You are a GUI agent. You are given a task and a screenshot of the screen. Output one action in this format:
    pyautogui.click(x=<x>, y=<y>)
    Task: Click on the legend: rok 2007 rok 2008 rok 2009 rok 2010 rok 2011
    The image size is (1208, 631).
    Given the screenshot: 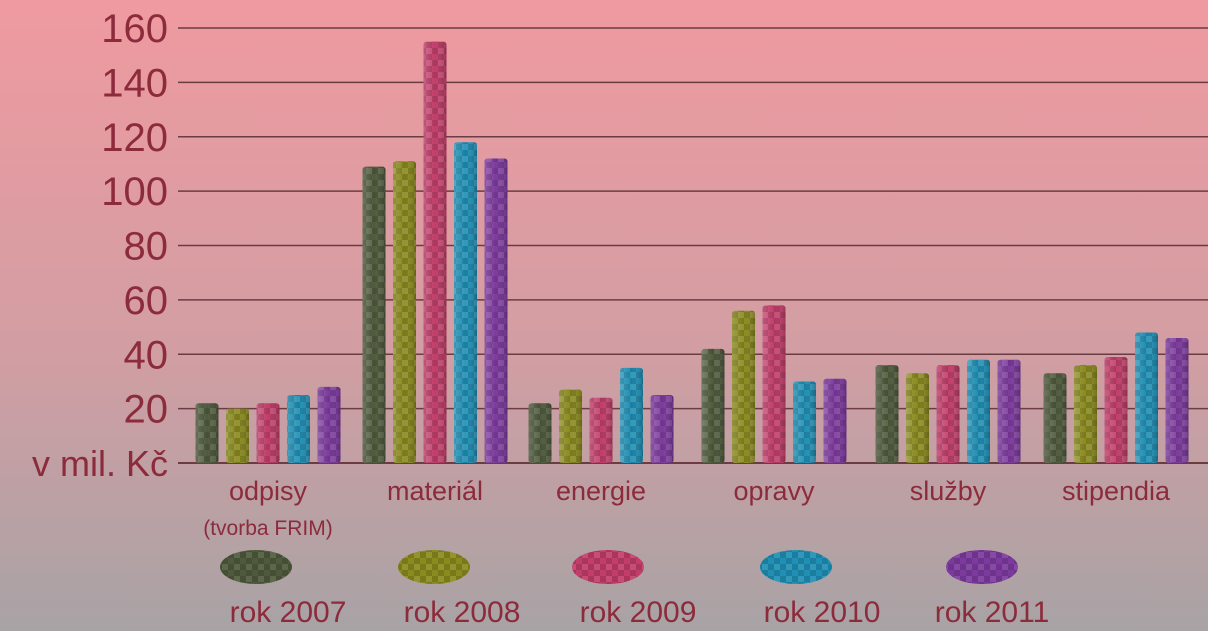 What is the action you would take?
    pyautogui.click(x=634, y=589)
    